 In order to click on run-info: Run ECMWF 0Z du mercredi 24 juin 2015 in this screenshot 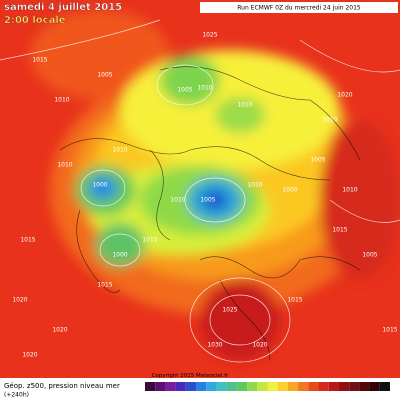, I will do `click(299, 8)`.